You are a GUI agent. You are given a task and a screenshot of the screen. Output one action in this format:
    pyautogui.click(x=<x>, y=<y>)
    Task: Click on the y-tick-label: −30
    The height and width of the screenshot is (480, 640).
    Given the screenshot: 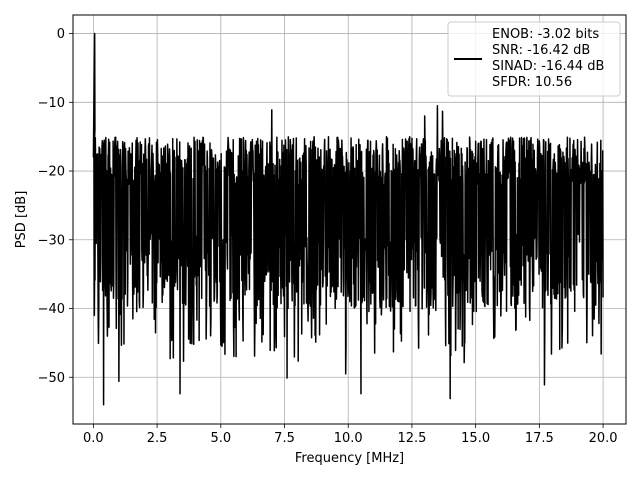 What is the action you would take?
    pyautogui.click(x=51, y=240)
    